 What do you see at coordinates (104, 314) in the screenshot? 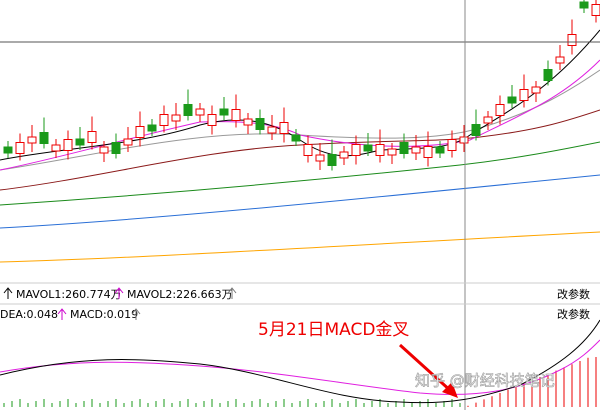
I see `macd: MACD:0.019` at bounding box center [104, 314].